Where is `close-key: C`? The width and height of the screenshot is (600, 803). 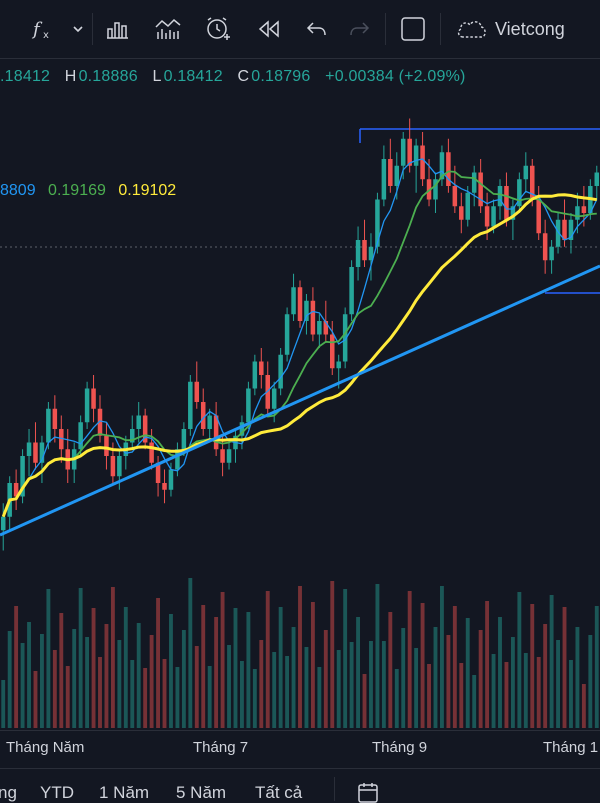 close-key: C is located at coordinates (243, 76).